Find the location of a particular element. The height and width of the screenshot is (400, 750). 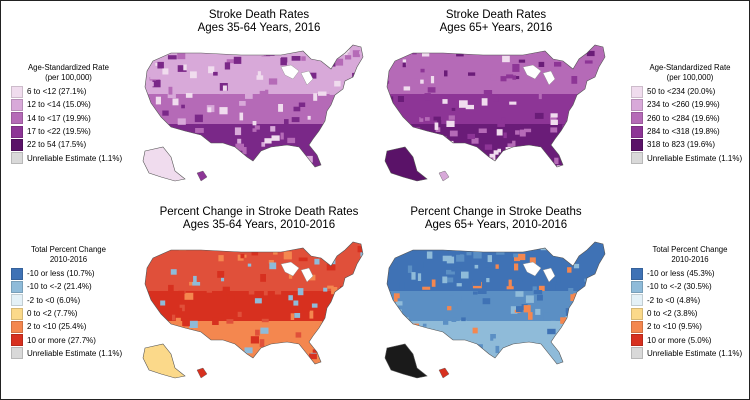

map-title-top-right: Stroke Death Rates Ages 65+ Years, 2016 is located at coordinates (496, 22).